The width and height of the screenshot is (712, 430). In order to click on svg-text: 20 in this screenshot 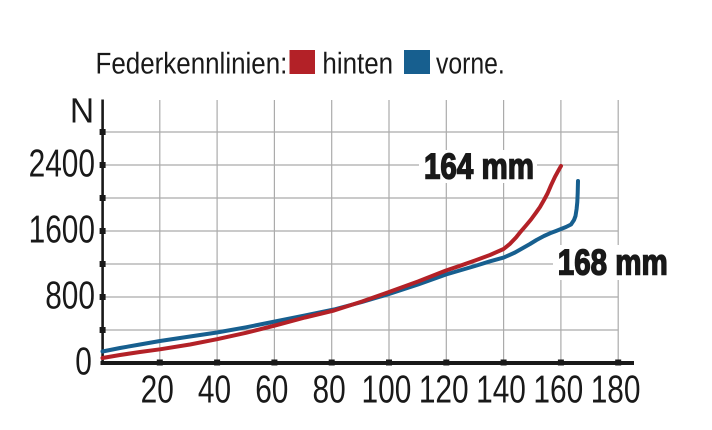, I will do `click(157, 390)`.